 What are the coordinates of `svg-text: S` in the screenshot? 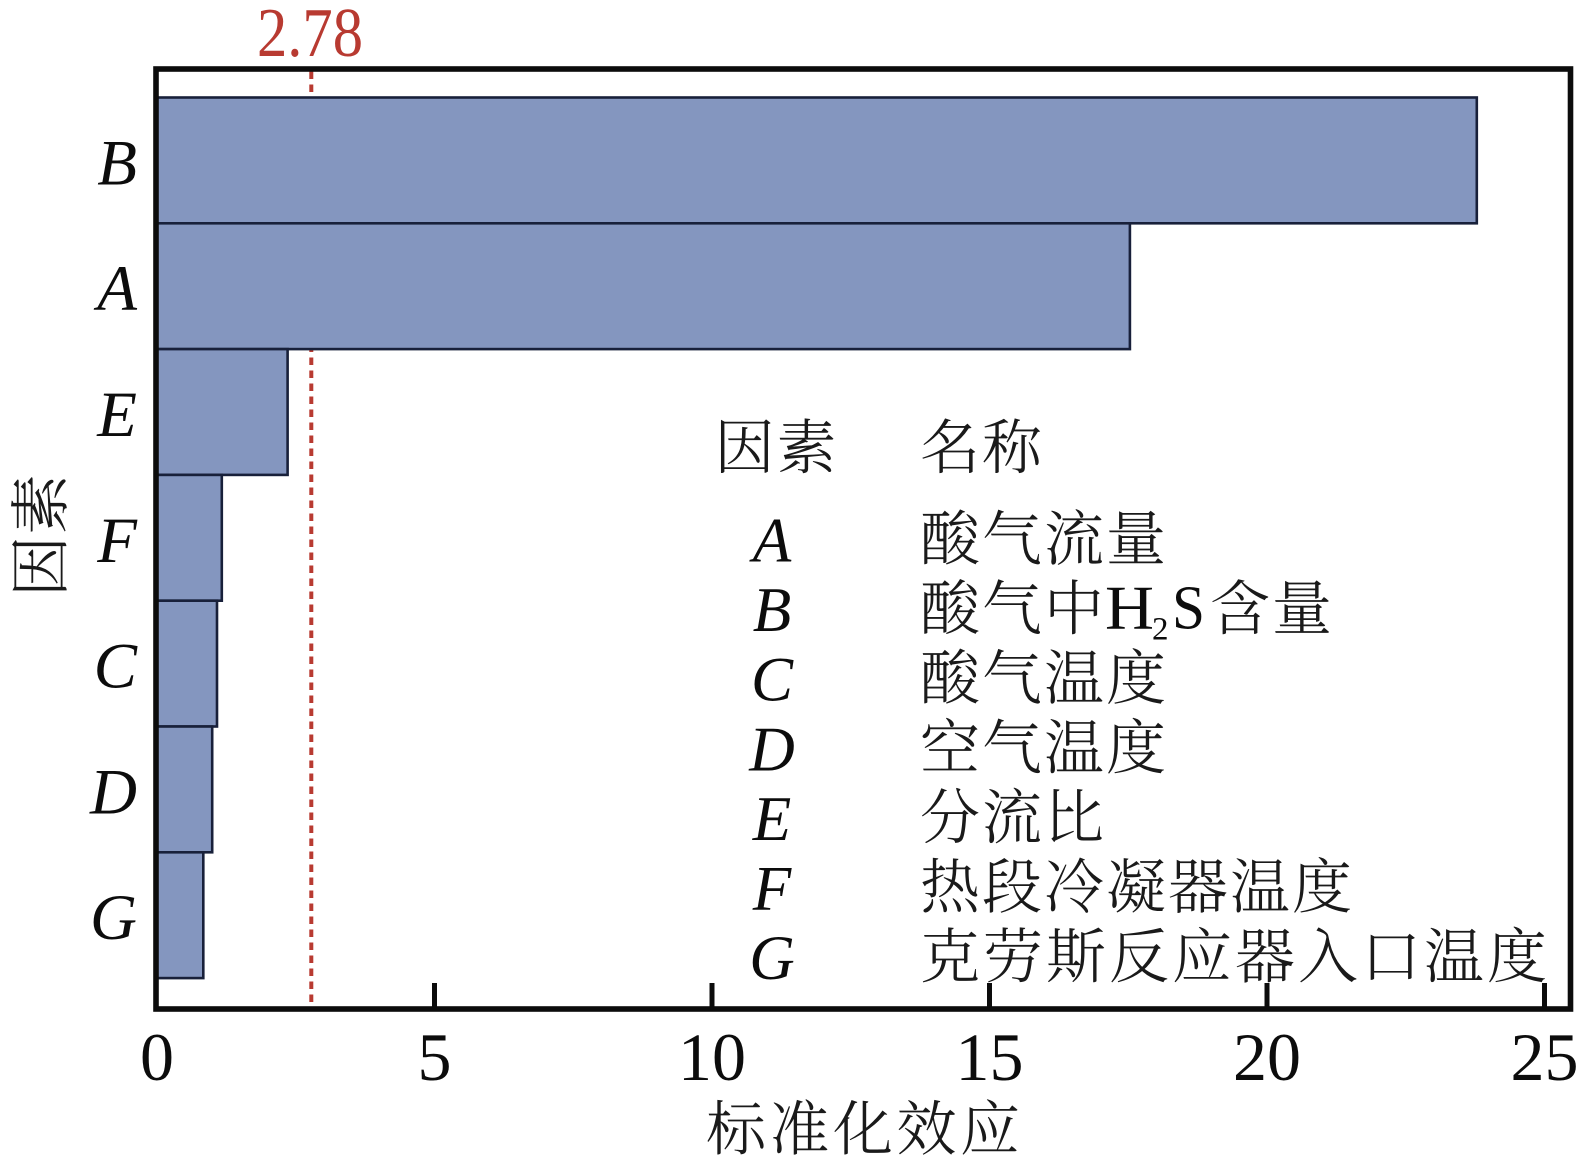 It's located at (1188, 608).